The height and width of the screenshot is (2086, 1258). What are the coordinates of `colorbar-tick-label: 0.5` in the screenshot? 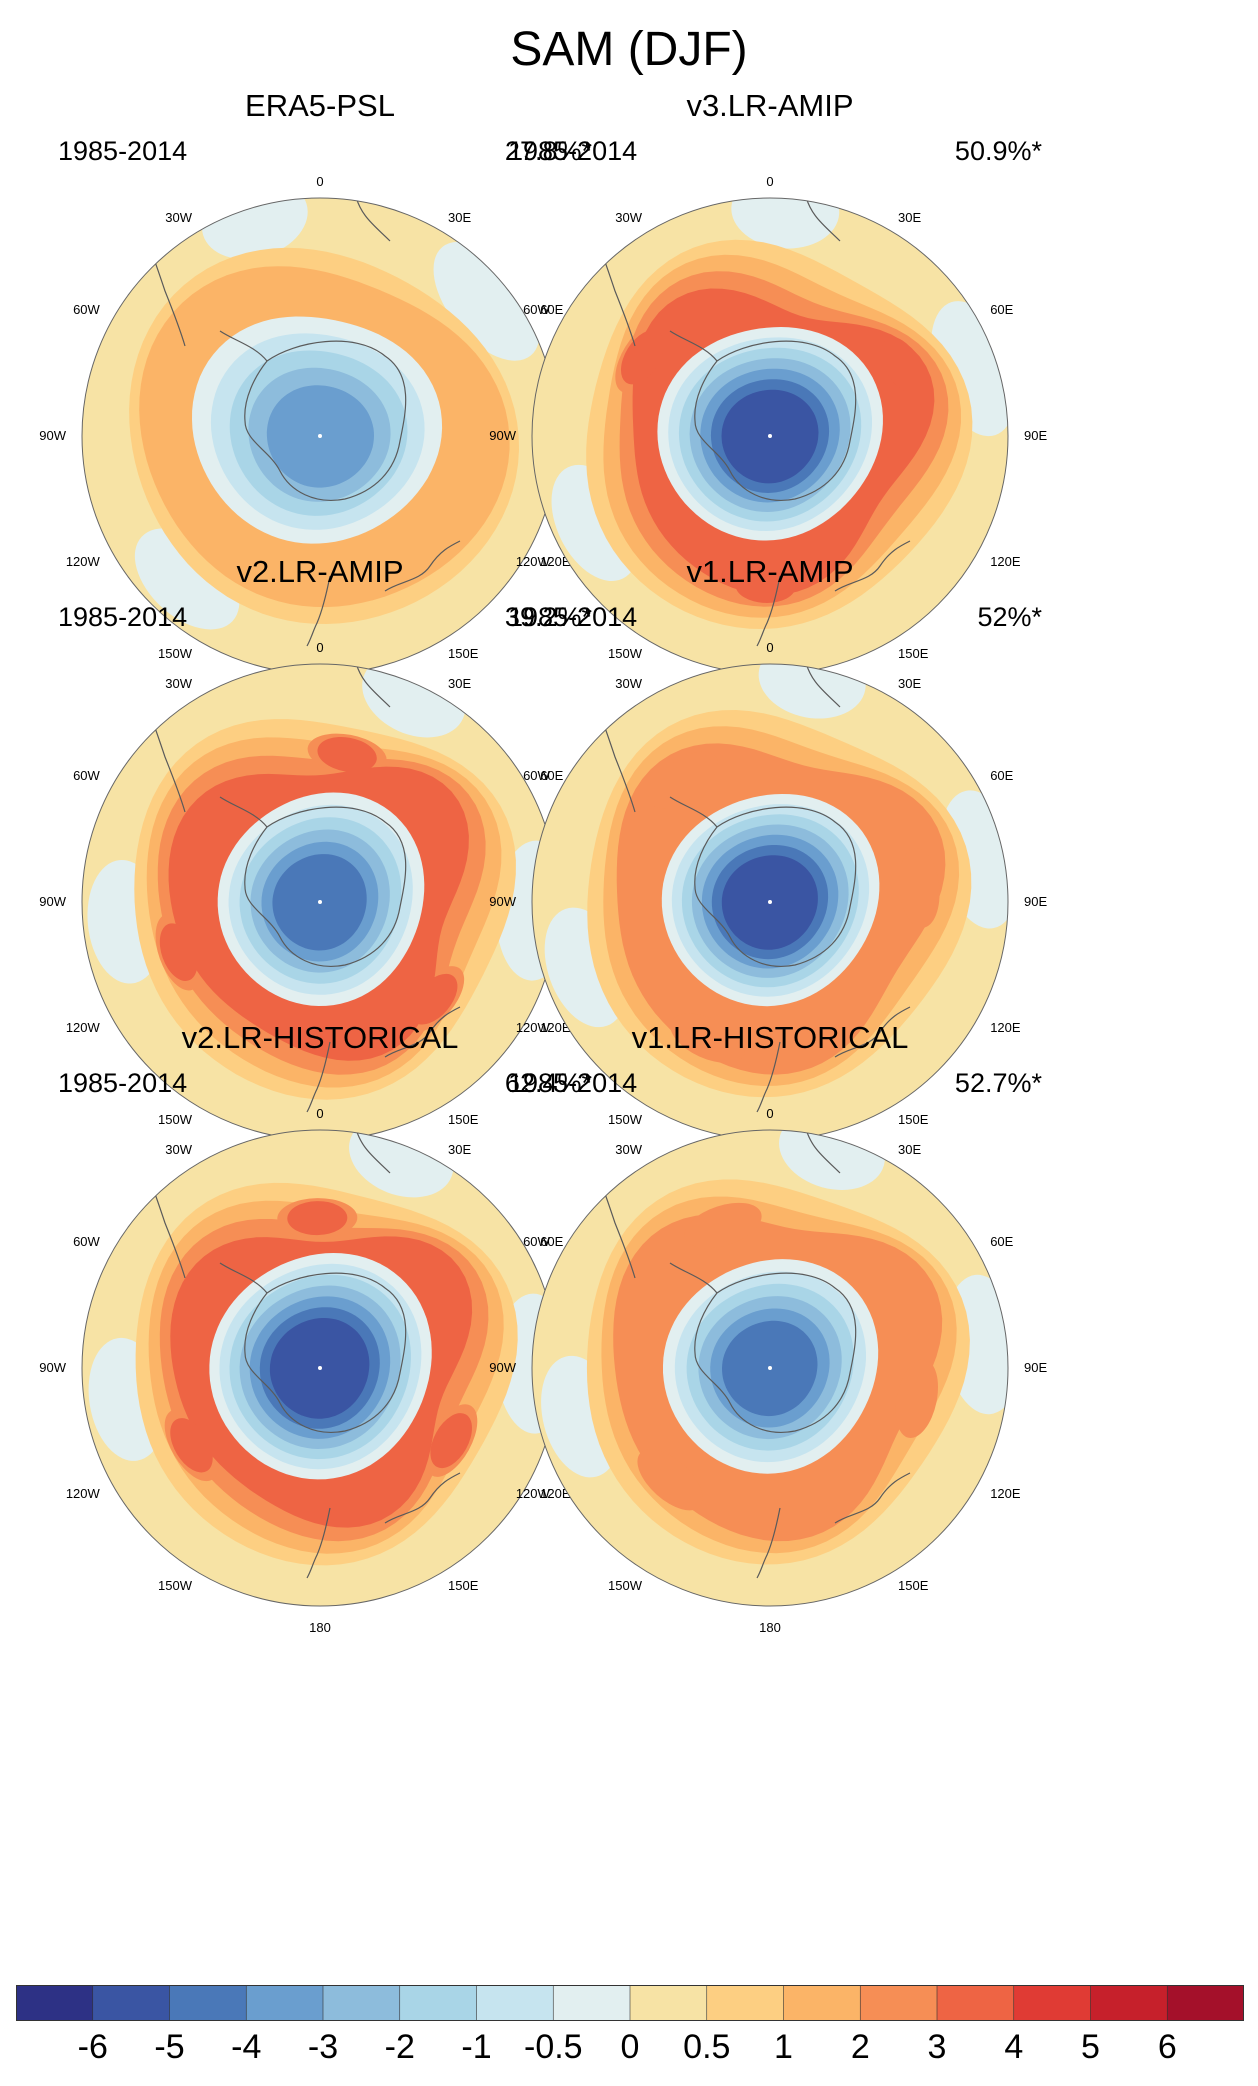 It's located at (707, 2047).